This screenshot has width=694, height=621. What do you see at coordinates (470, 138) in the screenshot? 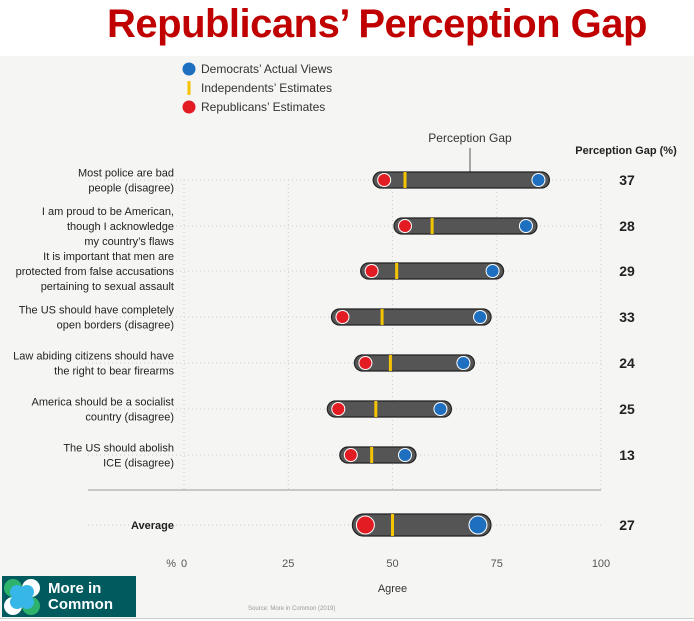
I see `perception-gap-annotation: Perception Gap` at bounding box center [470, 138].